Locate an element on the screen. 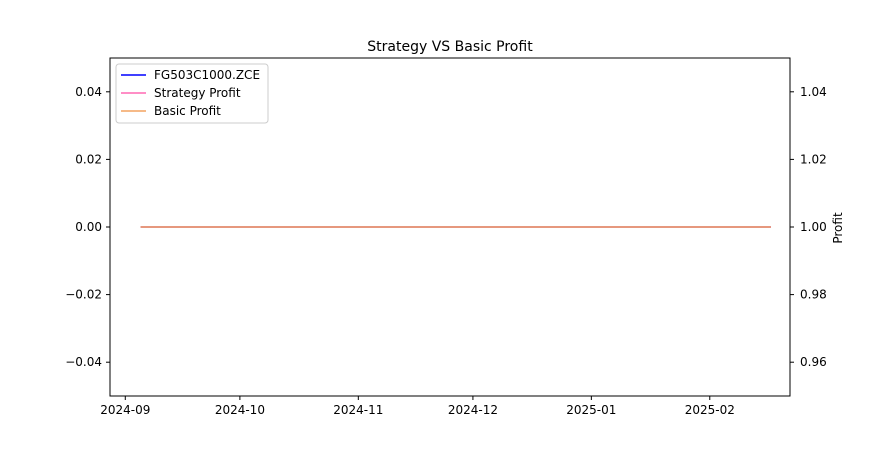  left-y-tick-label-0: 0.04 is located at coordinates (88, 92).